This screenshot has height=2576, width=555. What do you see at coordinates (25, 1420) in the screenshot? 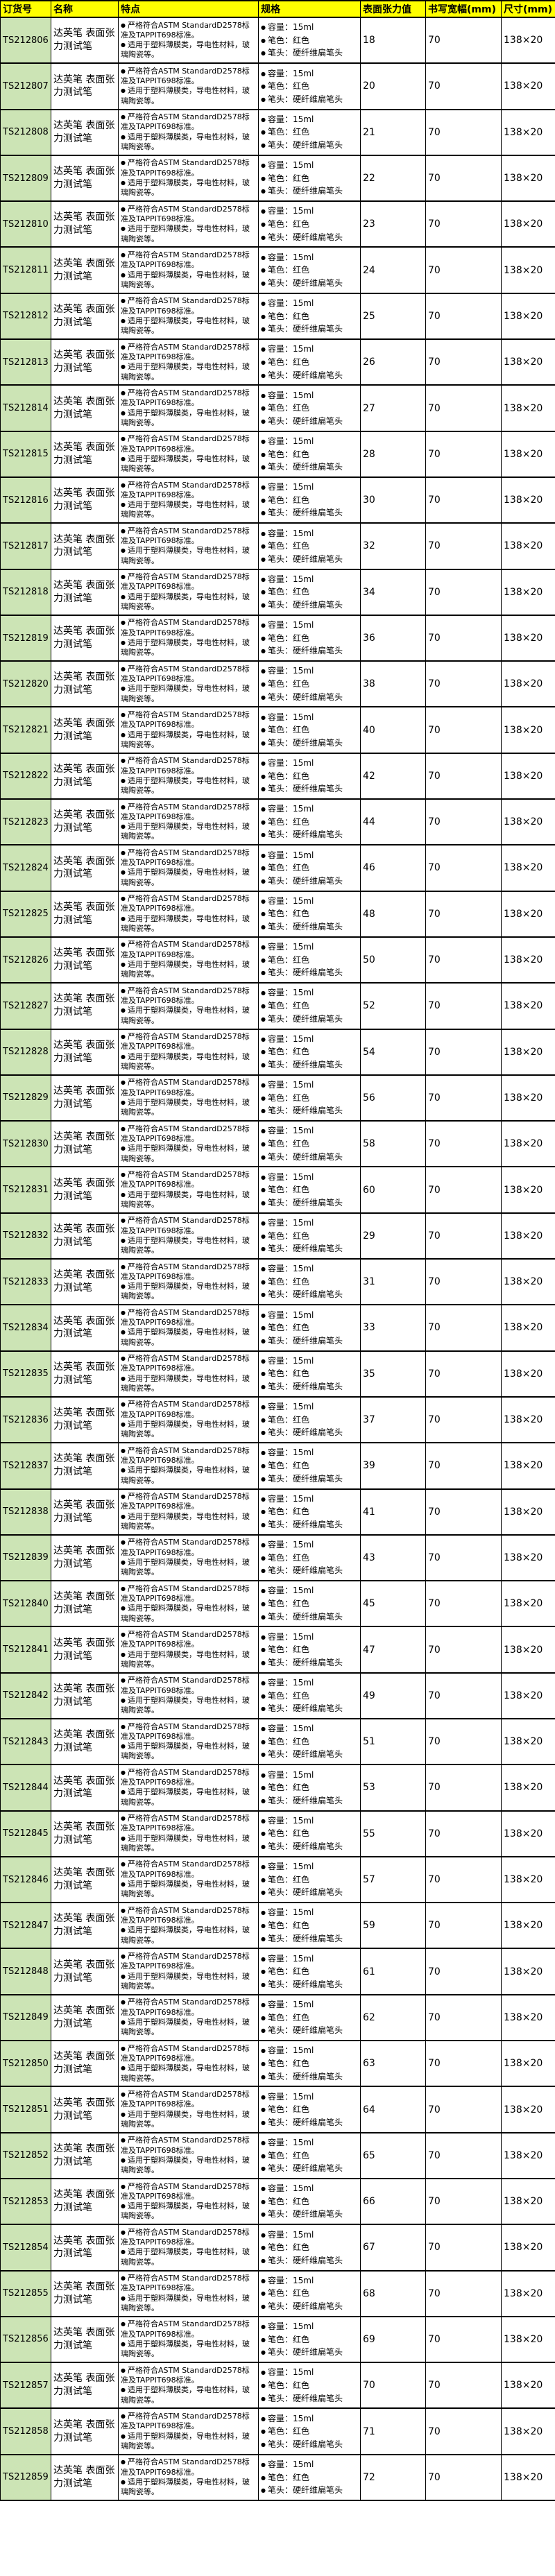
I see `order-no-cell: TS212836` at bounding box center [25, 1420].